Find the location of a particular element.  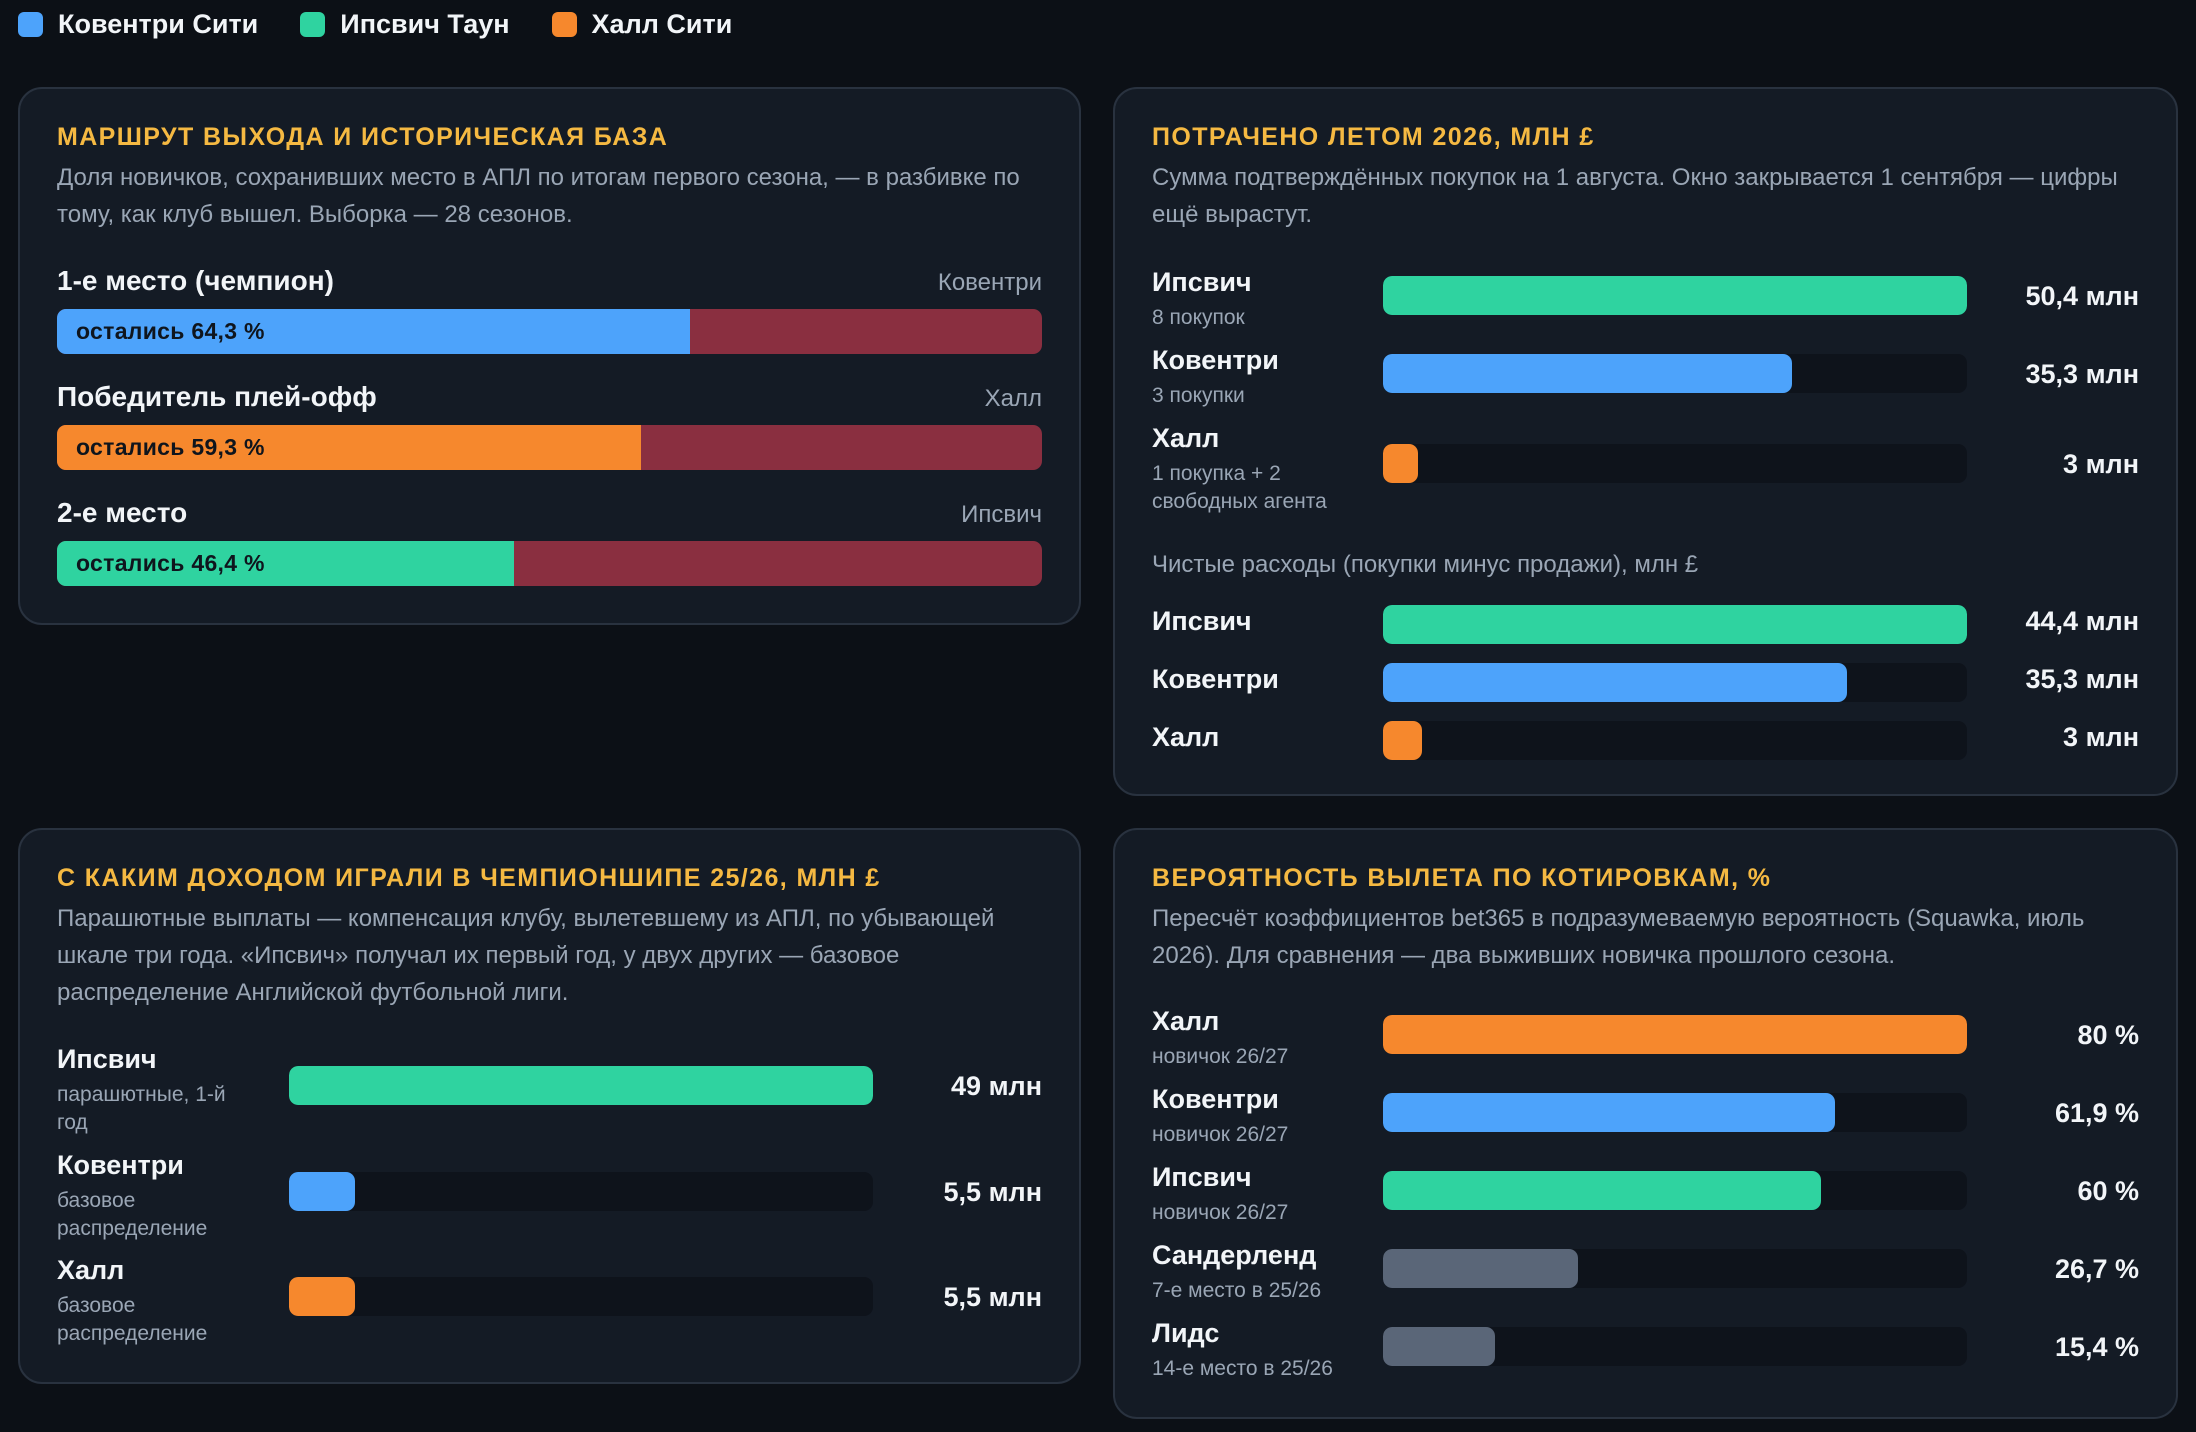

bar-value: 15,4 % is located at coordinates (2096, 1347).